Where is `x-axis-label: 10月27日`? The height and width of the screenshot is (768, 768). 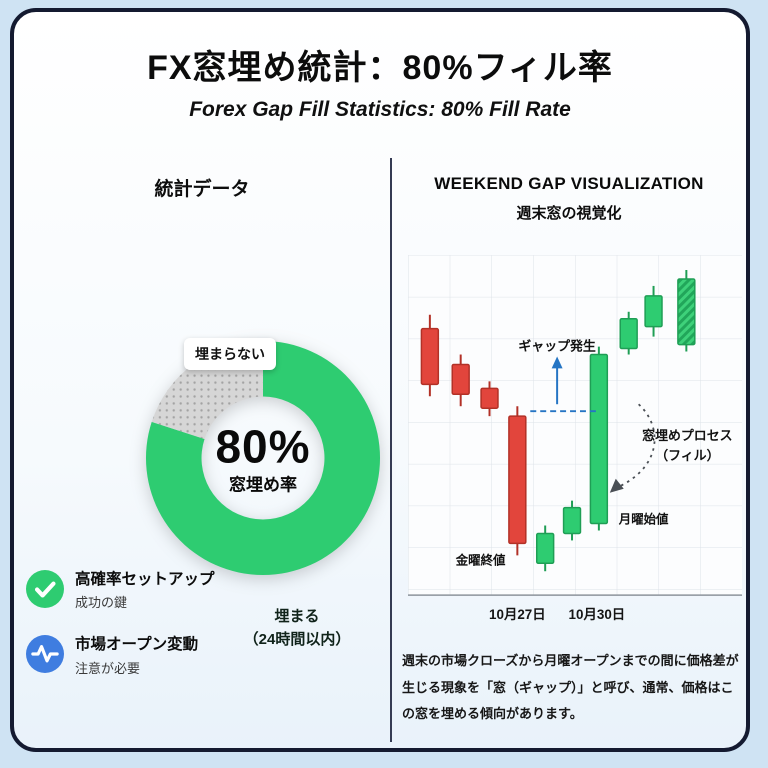
x-axis-label: 10月27日 is located at coordinates (517, 614).